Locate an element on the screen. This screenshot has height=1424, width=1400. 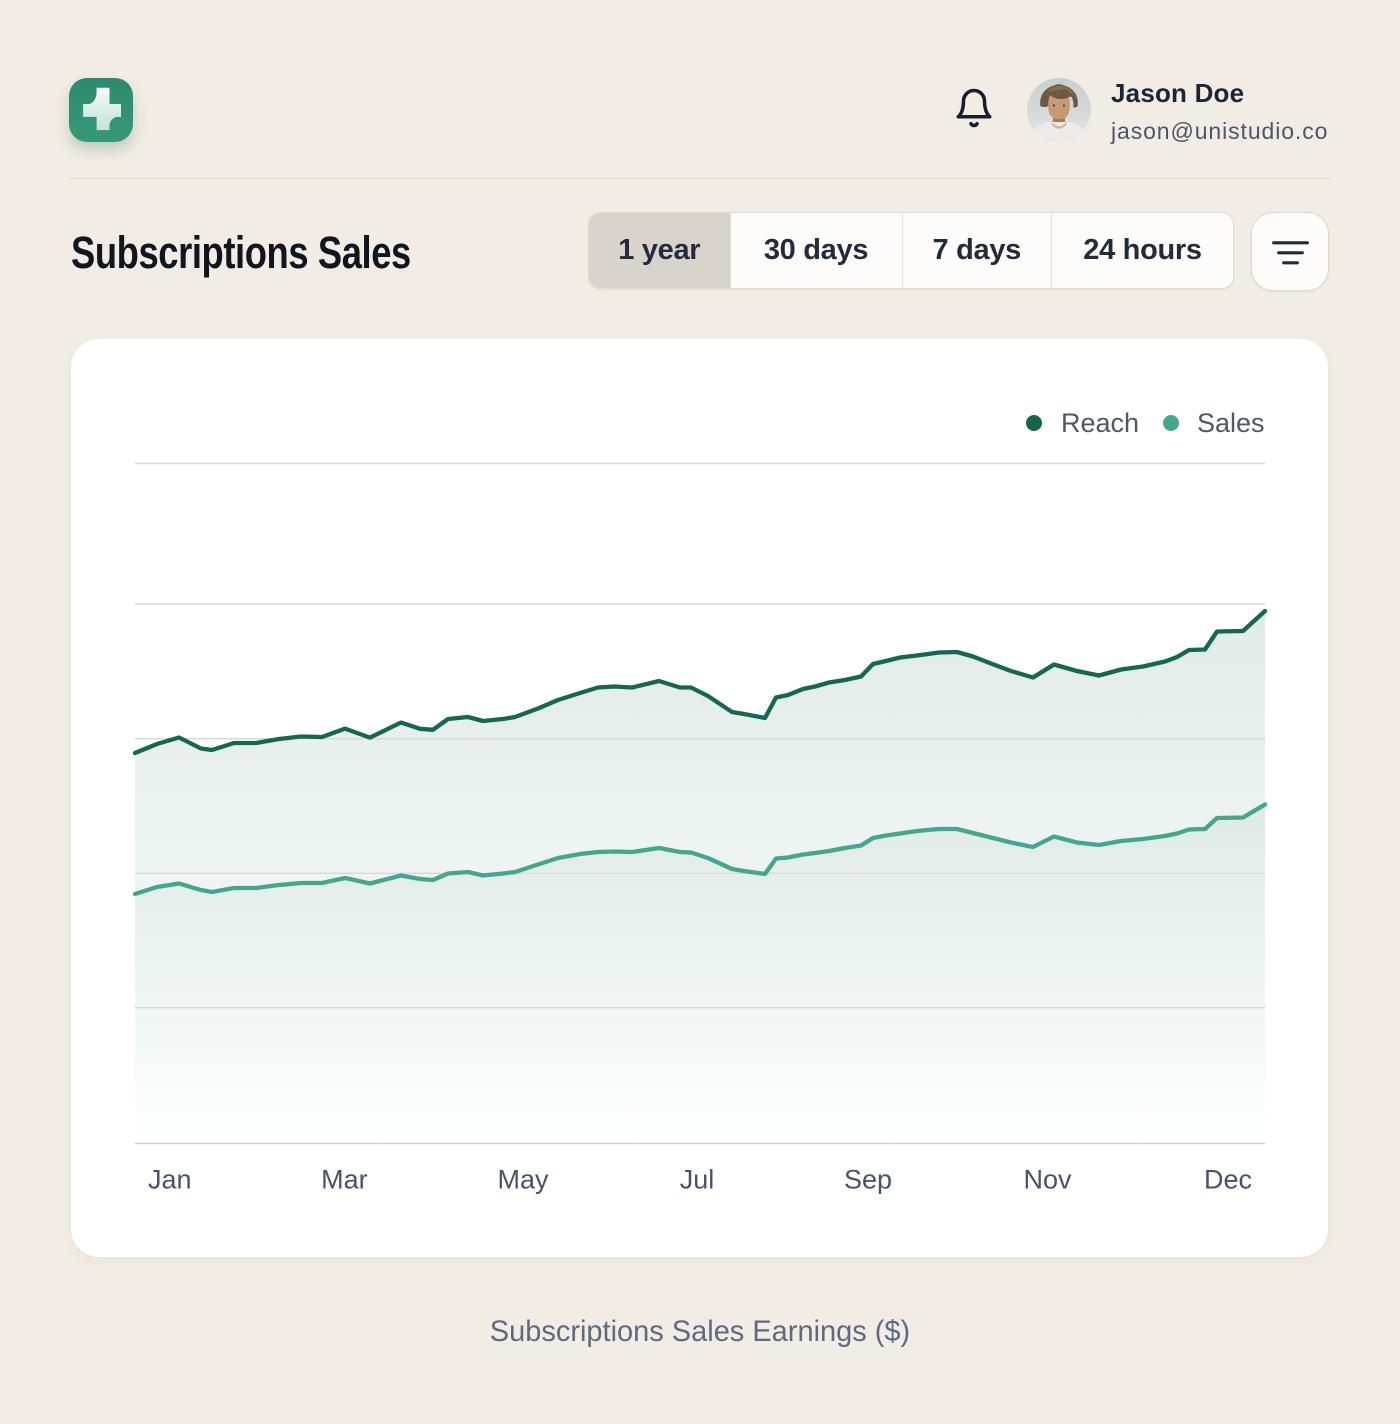
svg-text: Reach is located at coordinates (1100, 423).